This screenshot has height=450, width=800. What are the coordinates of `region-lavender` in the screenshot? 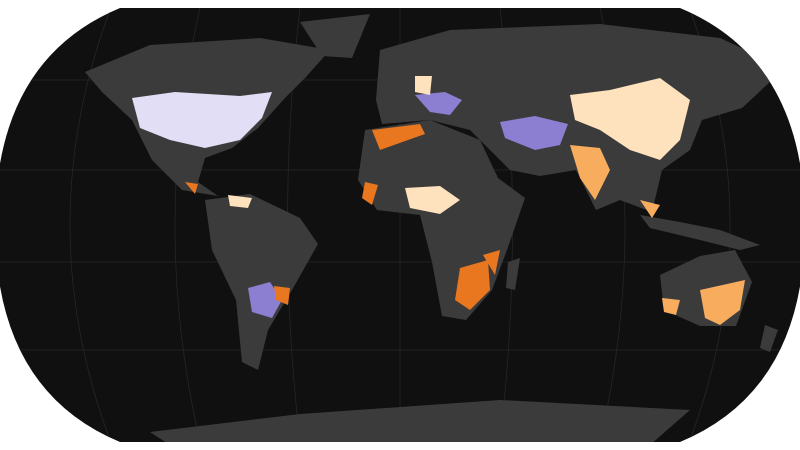 It's located at (202, 120).